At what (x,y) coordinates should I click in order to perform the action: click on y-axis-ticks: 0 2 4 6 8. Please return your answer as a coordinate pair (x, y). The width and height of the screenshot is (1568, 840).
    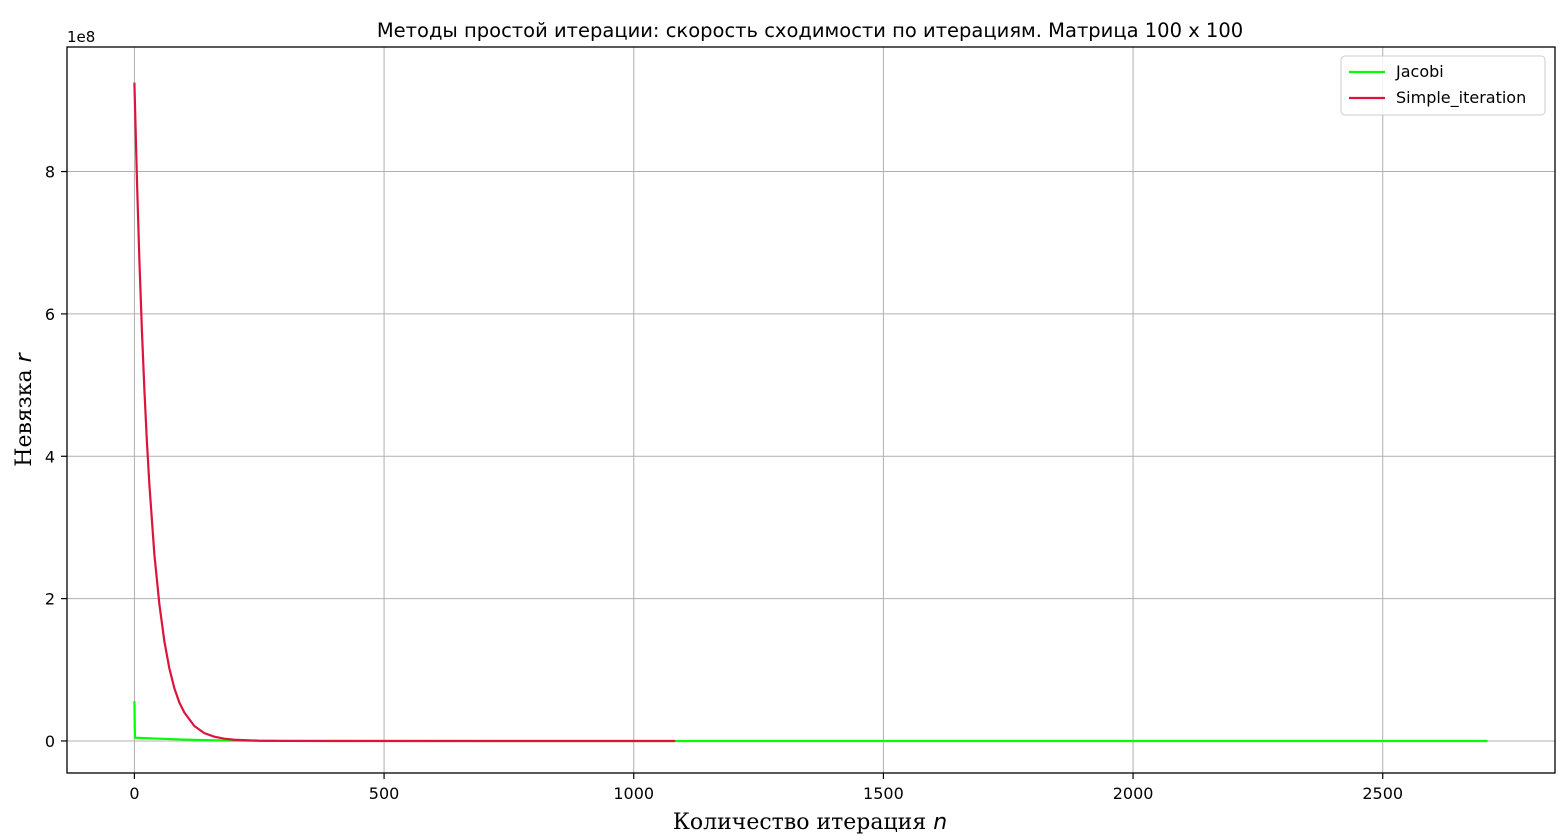
    Looking at the image, I should click on (56, 457).